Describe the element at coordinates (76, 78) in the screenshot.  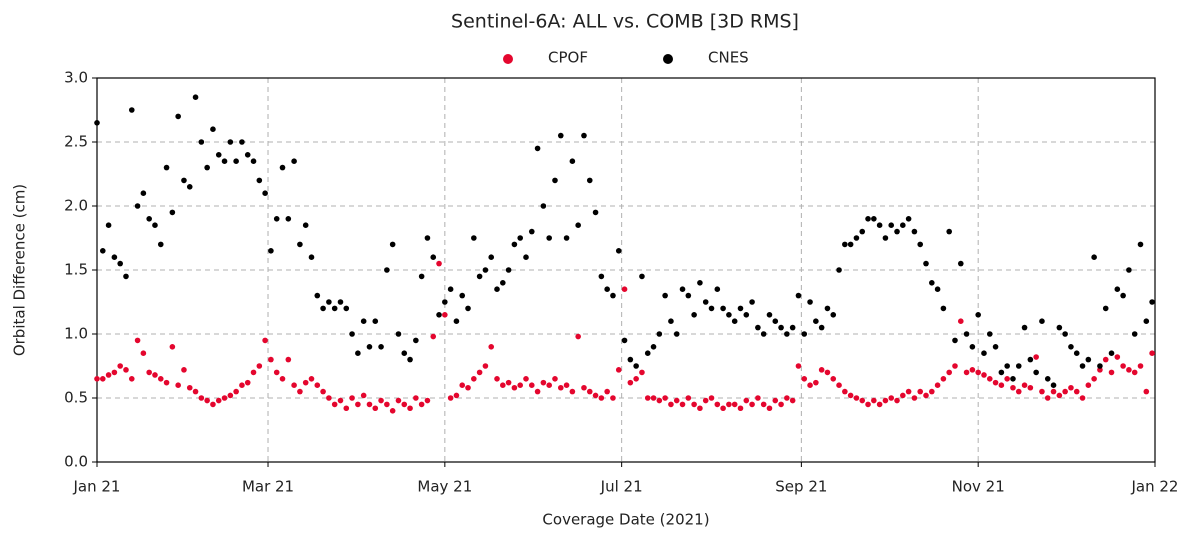
I see `y-tick-label: 3.0` at that location.